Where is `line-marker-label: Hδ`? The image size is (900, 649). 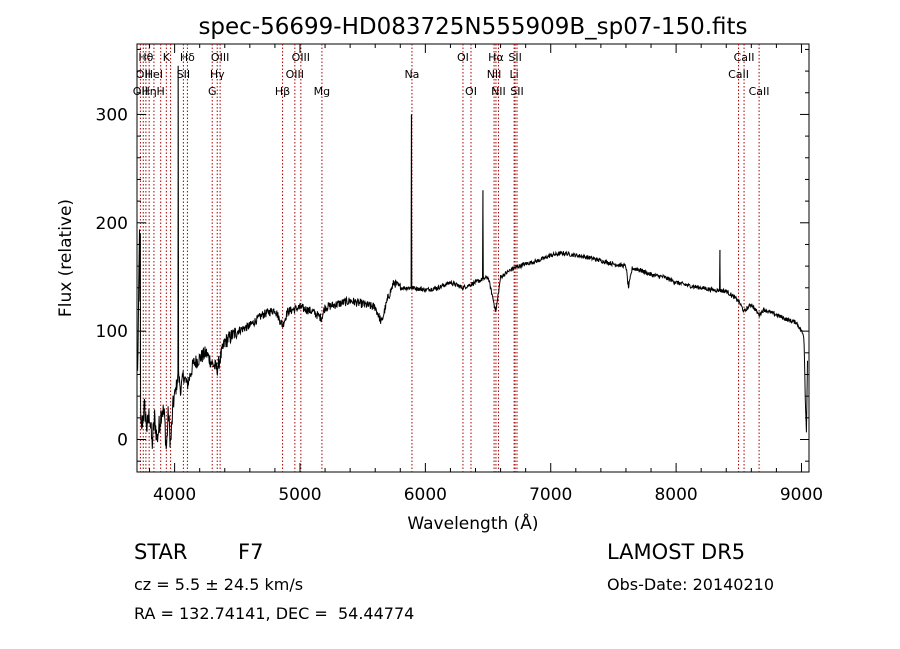 line-marker-label: Hδ is located at coordinates (187, 57).